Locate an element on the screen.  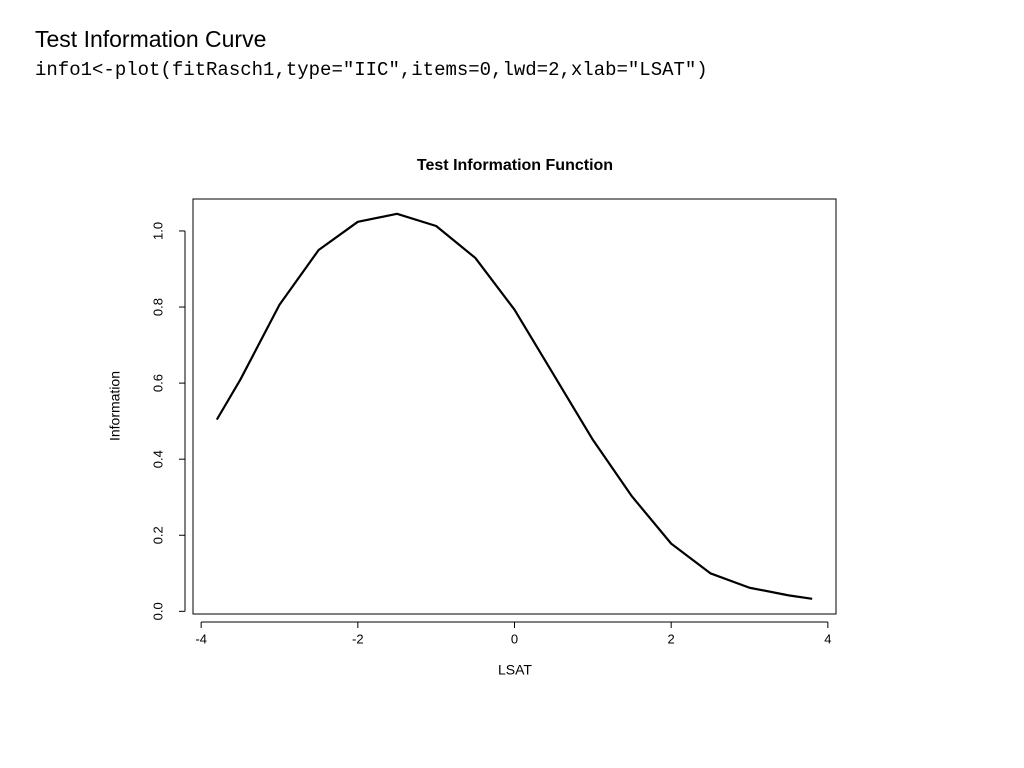
y-tick-label: 0.0 is located at coordinates (157, 611).